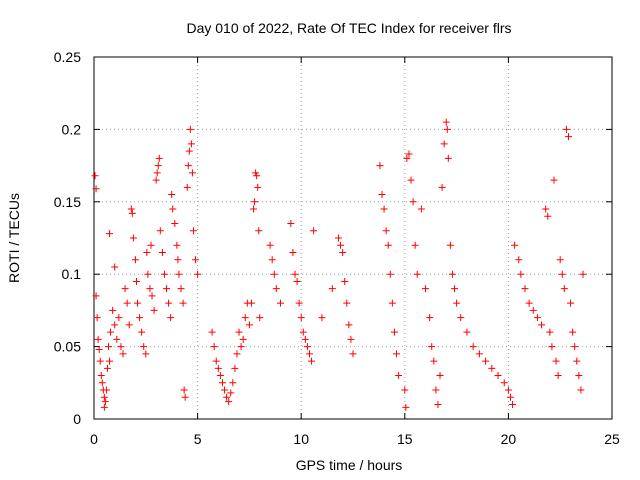 This screenshot has width=640, height=480. What do you see at coordinates (67, 238) in the screenshot?
I see `y-tick-labels: 0 0.05 0.1 0.15 0.2 0.25` at bounding box center [67, 238].